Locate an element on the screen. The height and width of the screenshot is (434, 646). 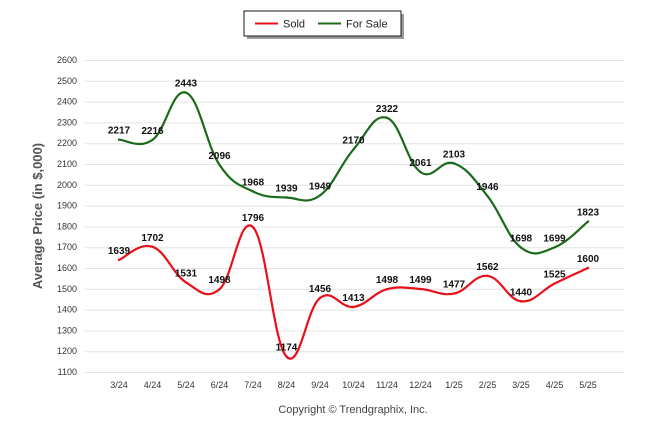
y-tick-label: 2500 is located at coordinates (67, 81).